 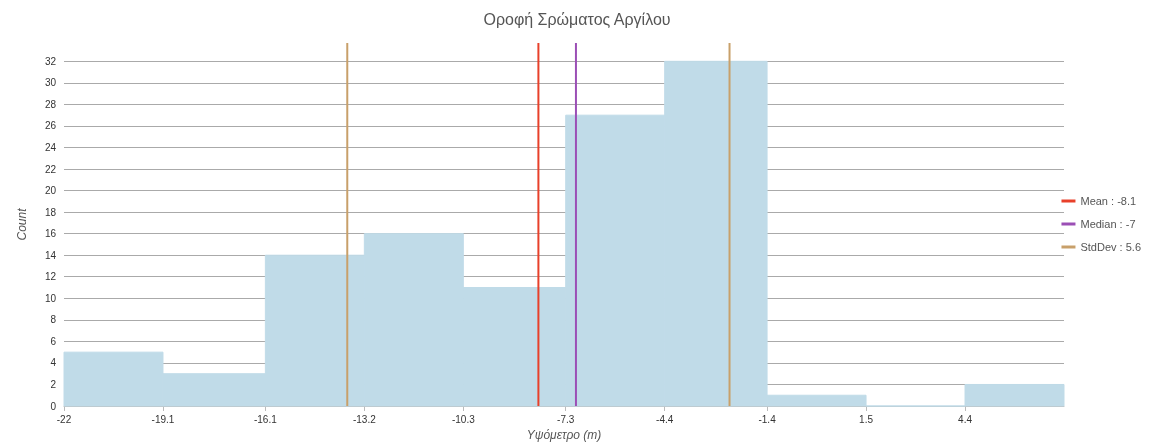 I want to click on y-tick-label: 32, so click(x=50, y=61).